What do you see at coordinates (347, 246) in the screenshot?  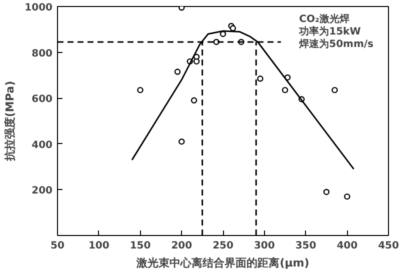 I see `x-tick-label: 400` at bounding box center [347, 246].